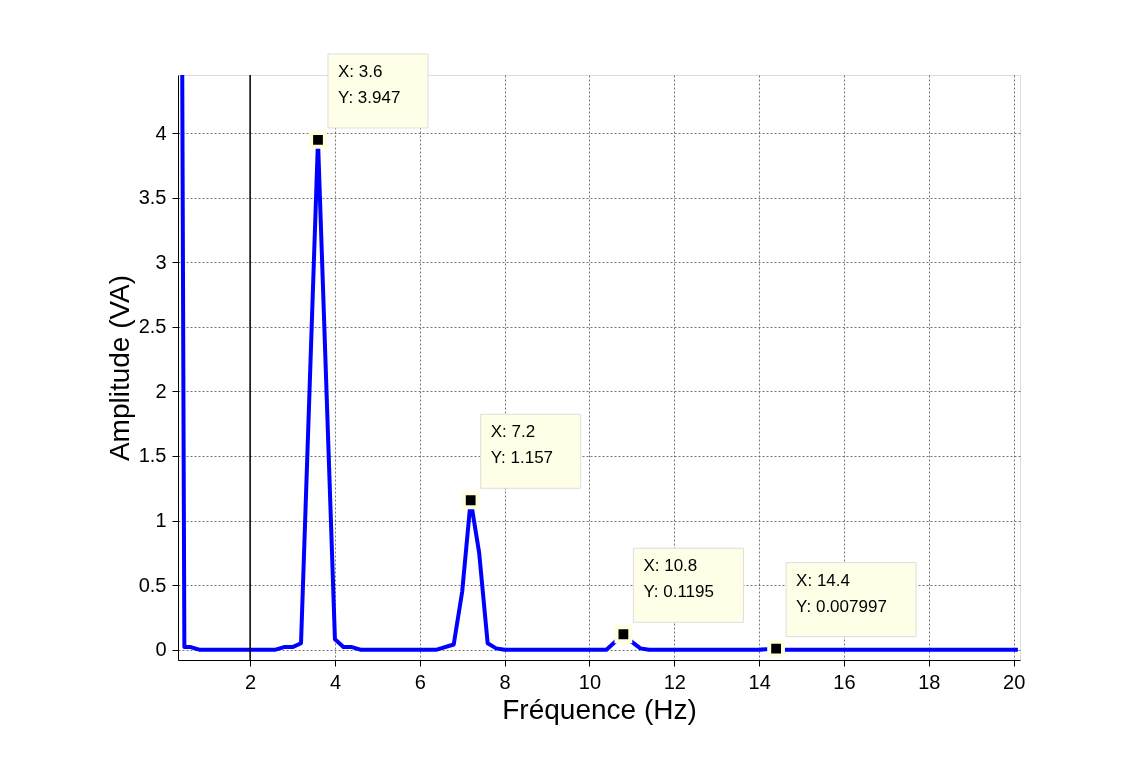 The image size is (1139, 760). I want to click on y-tick-label: 0, so click(161, 649).